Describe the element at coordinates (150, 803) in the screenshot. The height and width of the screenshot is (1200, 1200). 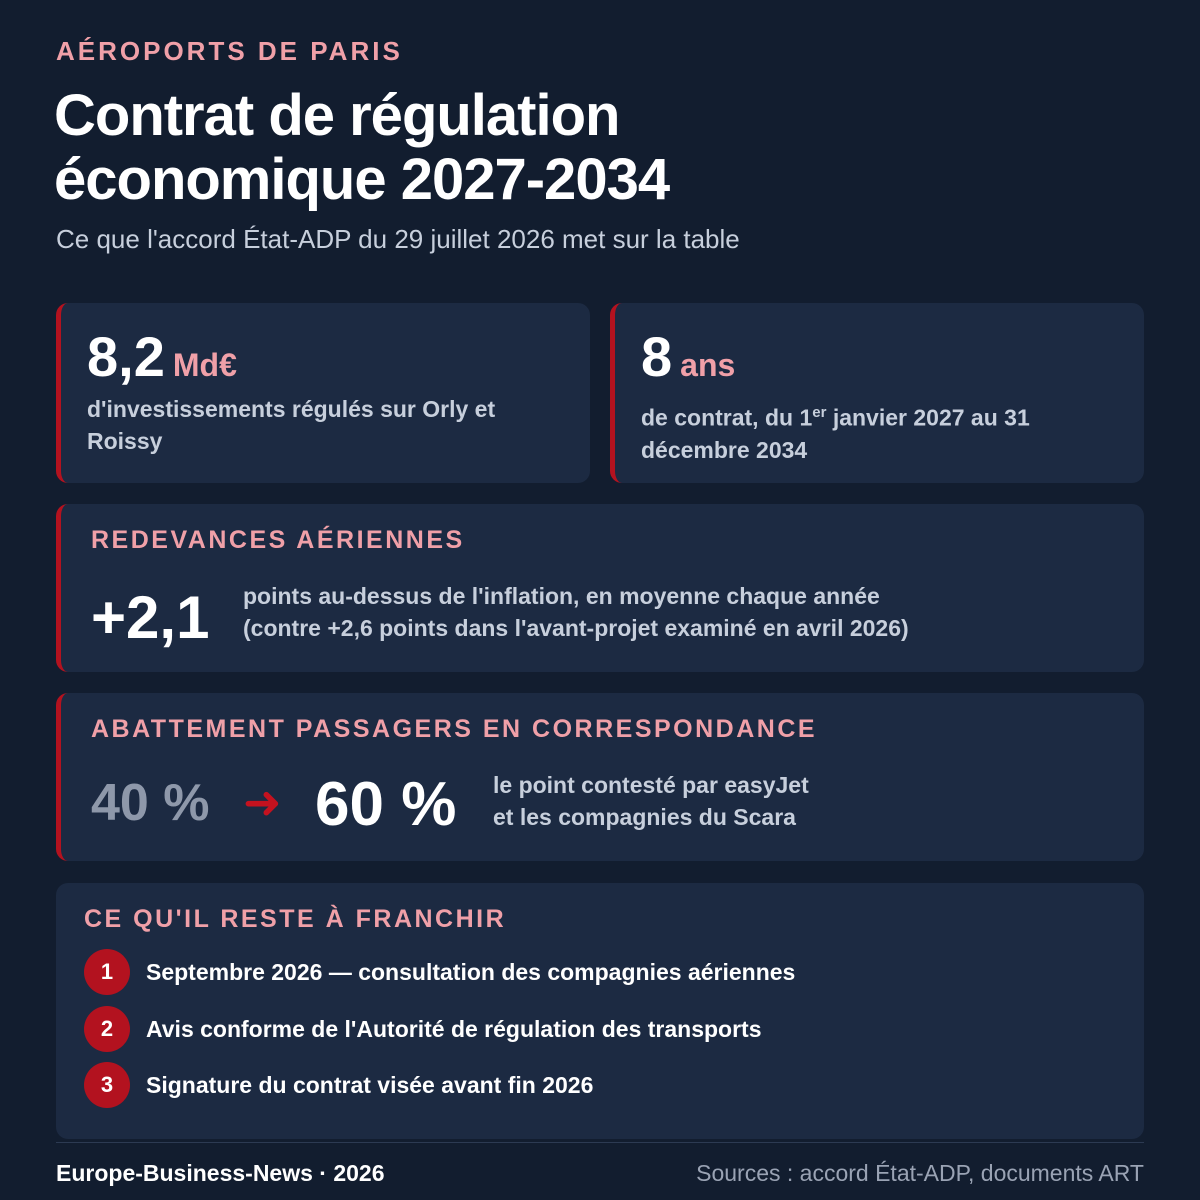
I see `abattement-from: 40 %` at that location.